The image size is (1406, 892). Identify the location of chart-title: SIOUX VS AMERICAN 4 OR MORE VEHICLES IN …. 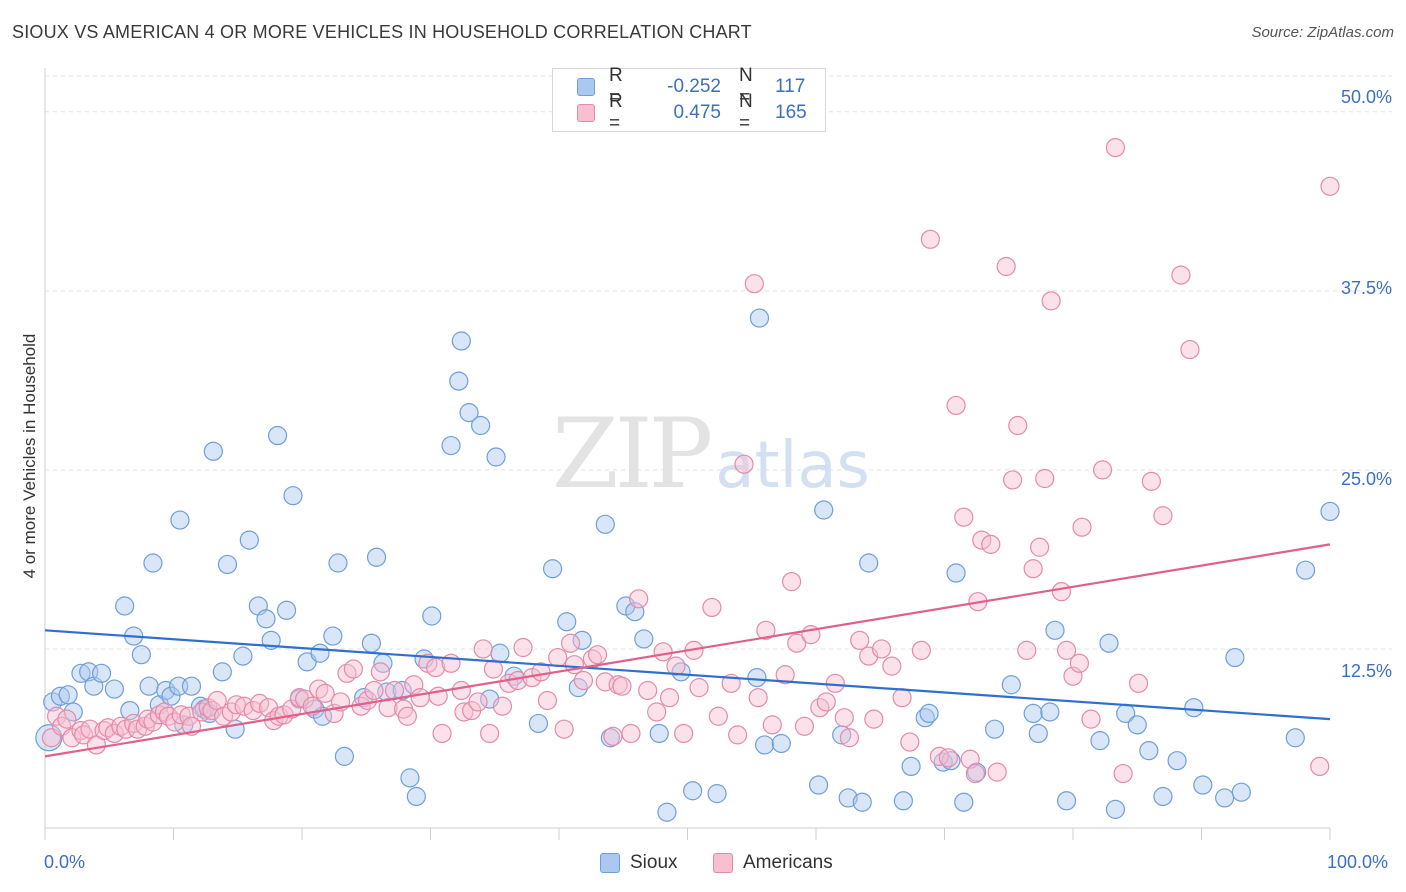
(382, 32).